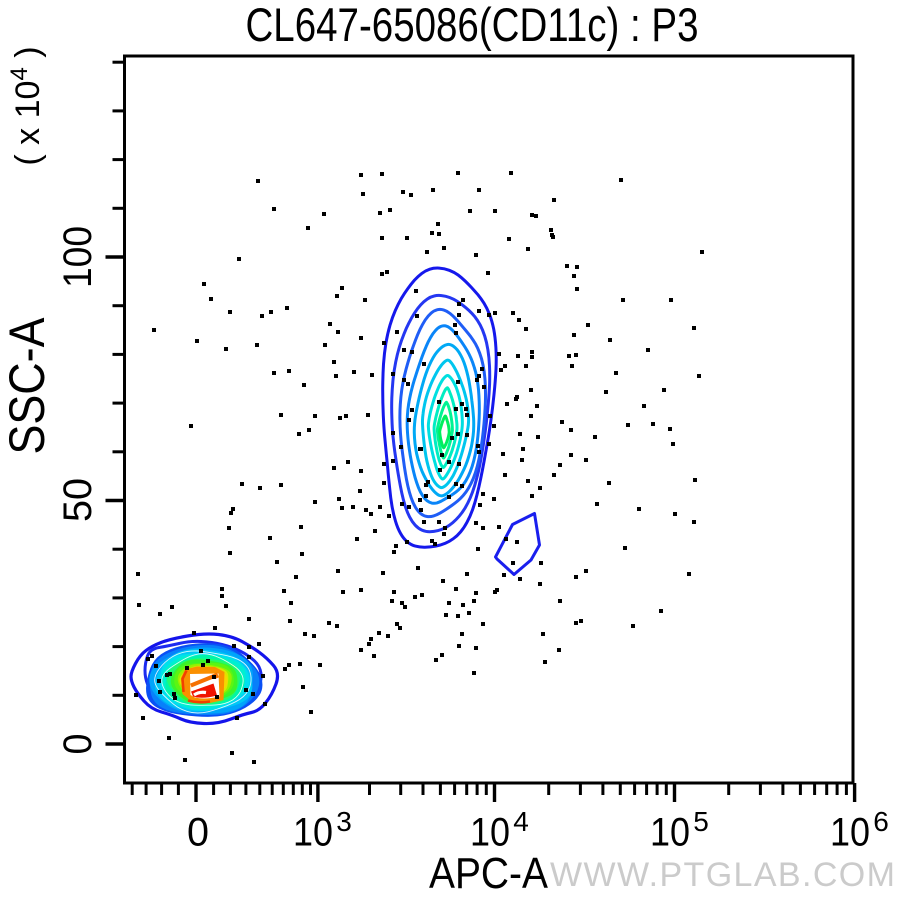  I want to click on svg-text: APC-A, so click(489, 873).